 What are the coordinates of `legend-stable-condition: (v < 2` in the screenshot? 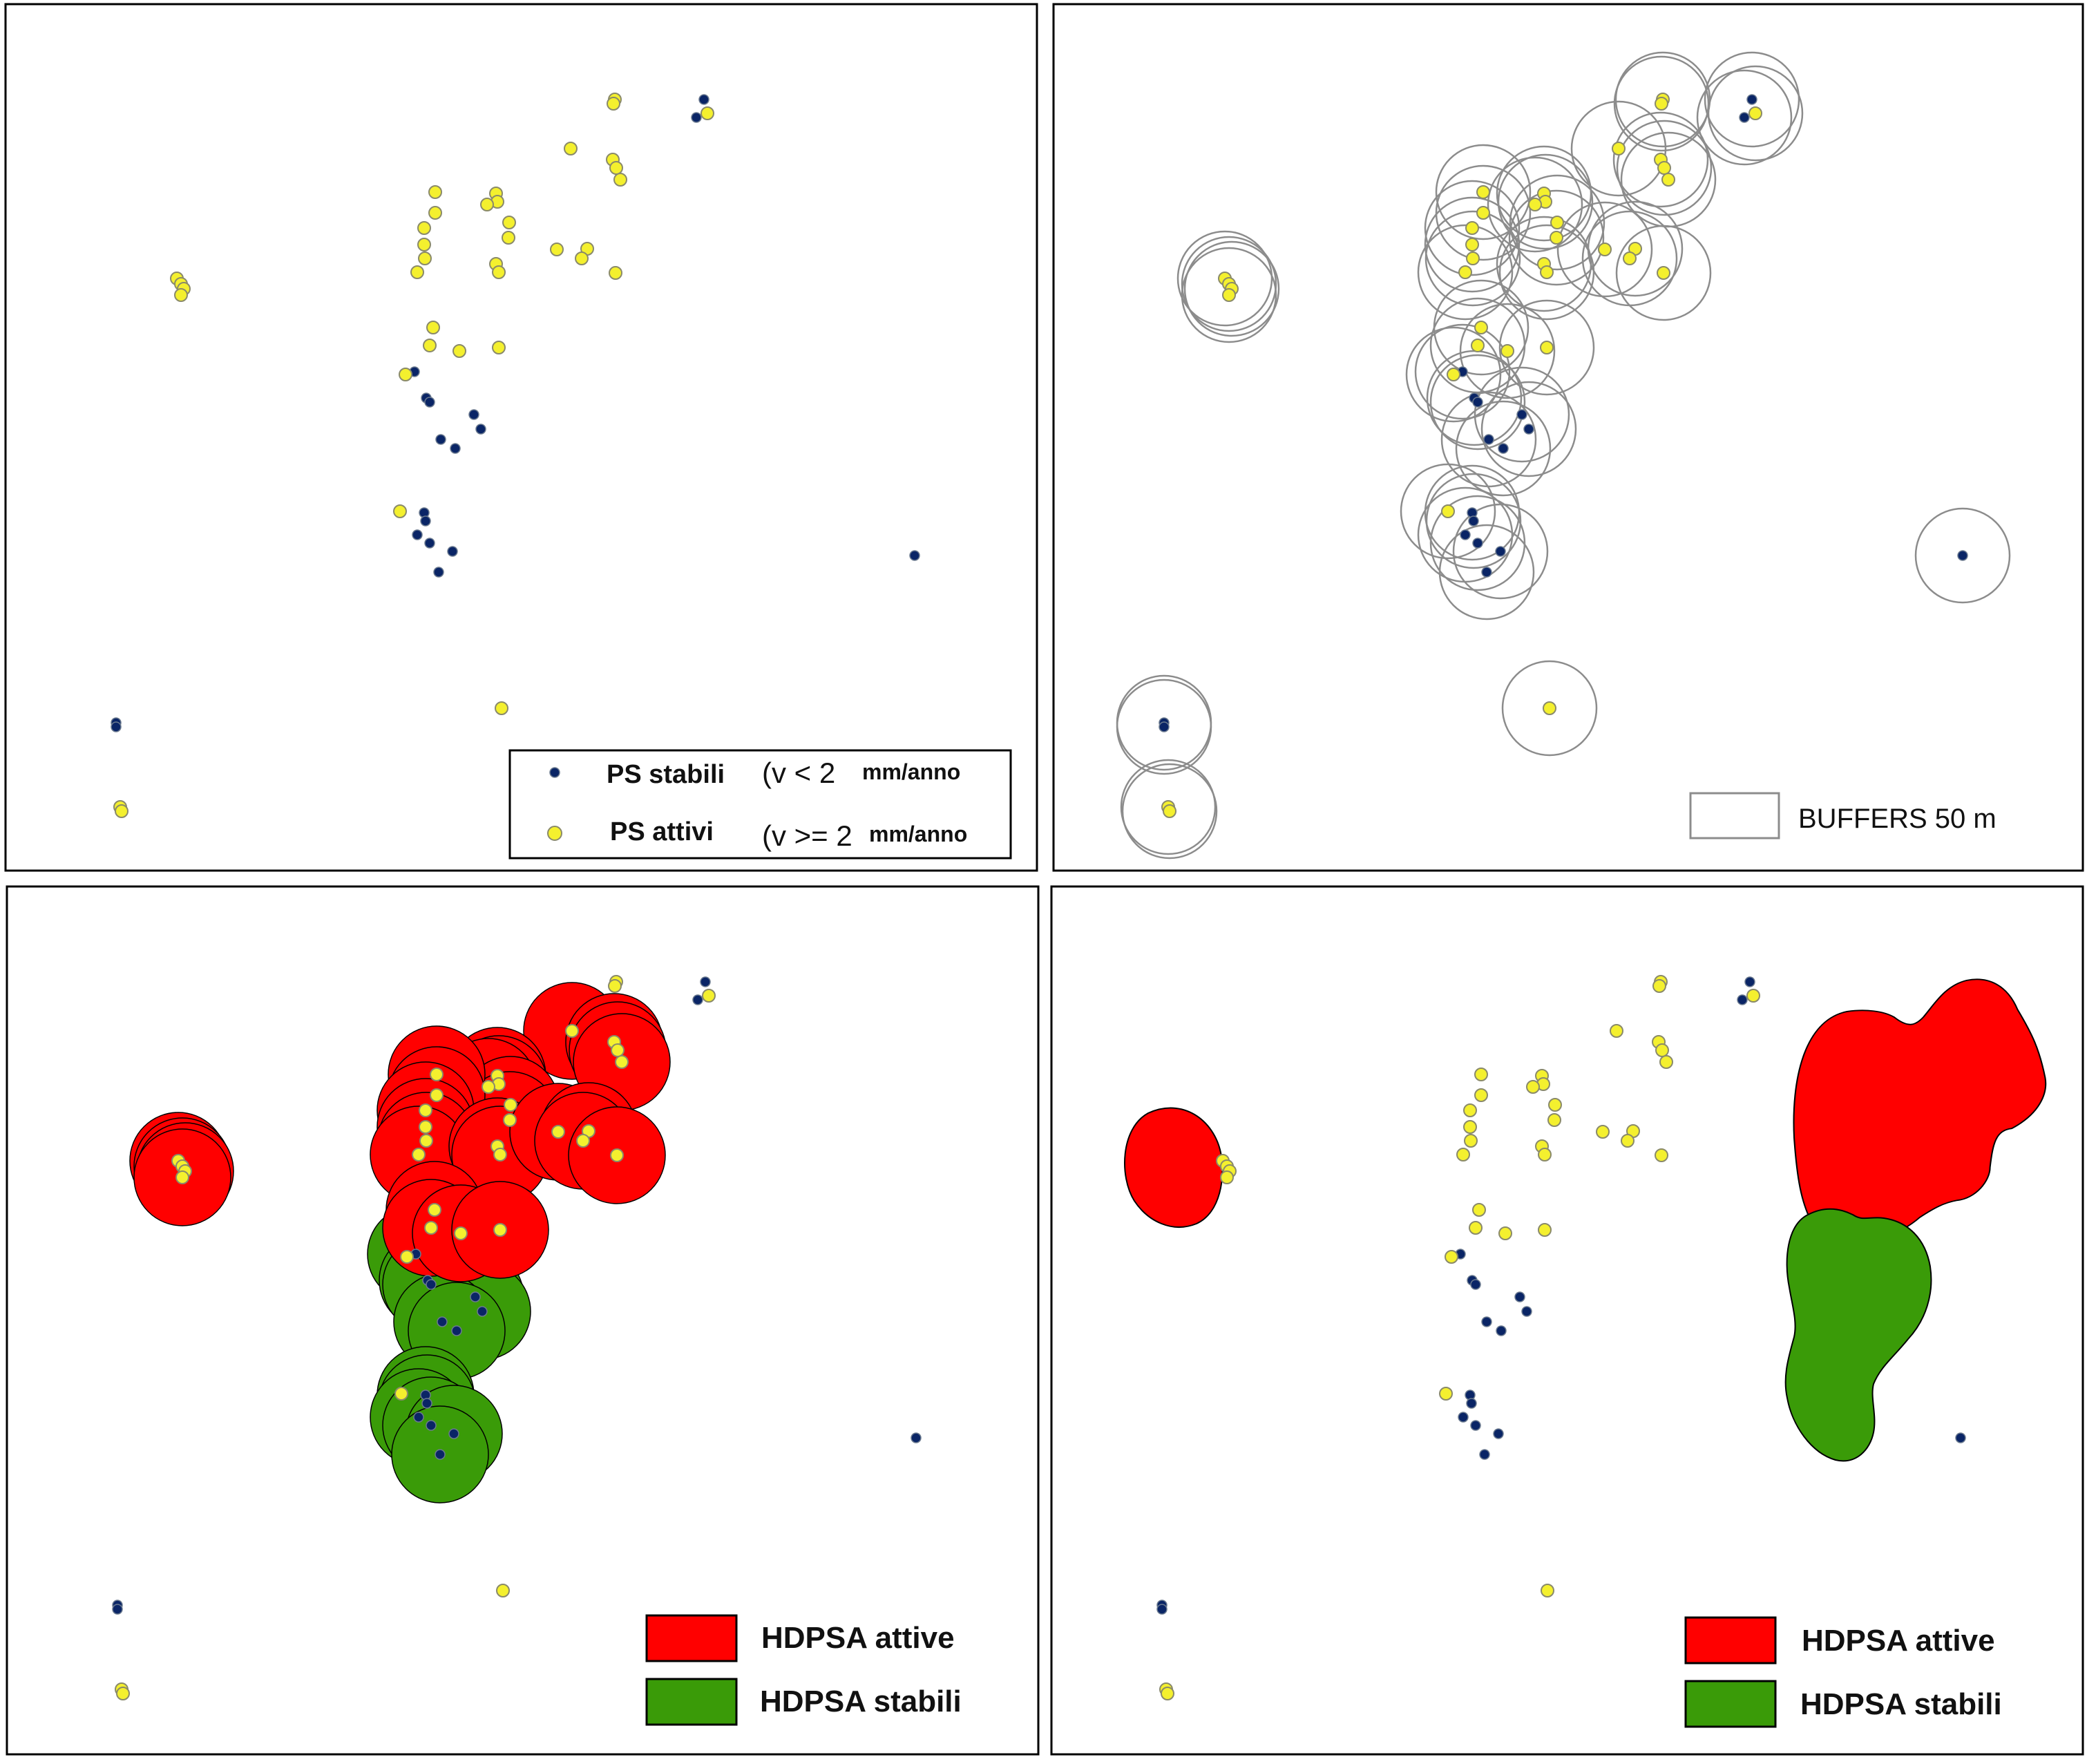 It's located at (798, 773).